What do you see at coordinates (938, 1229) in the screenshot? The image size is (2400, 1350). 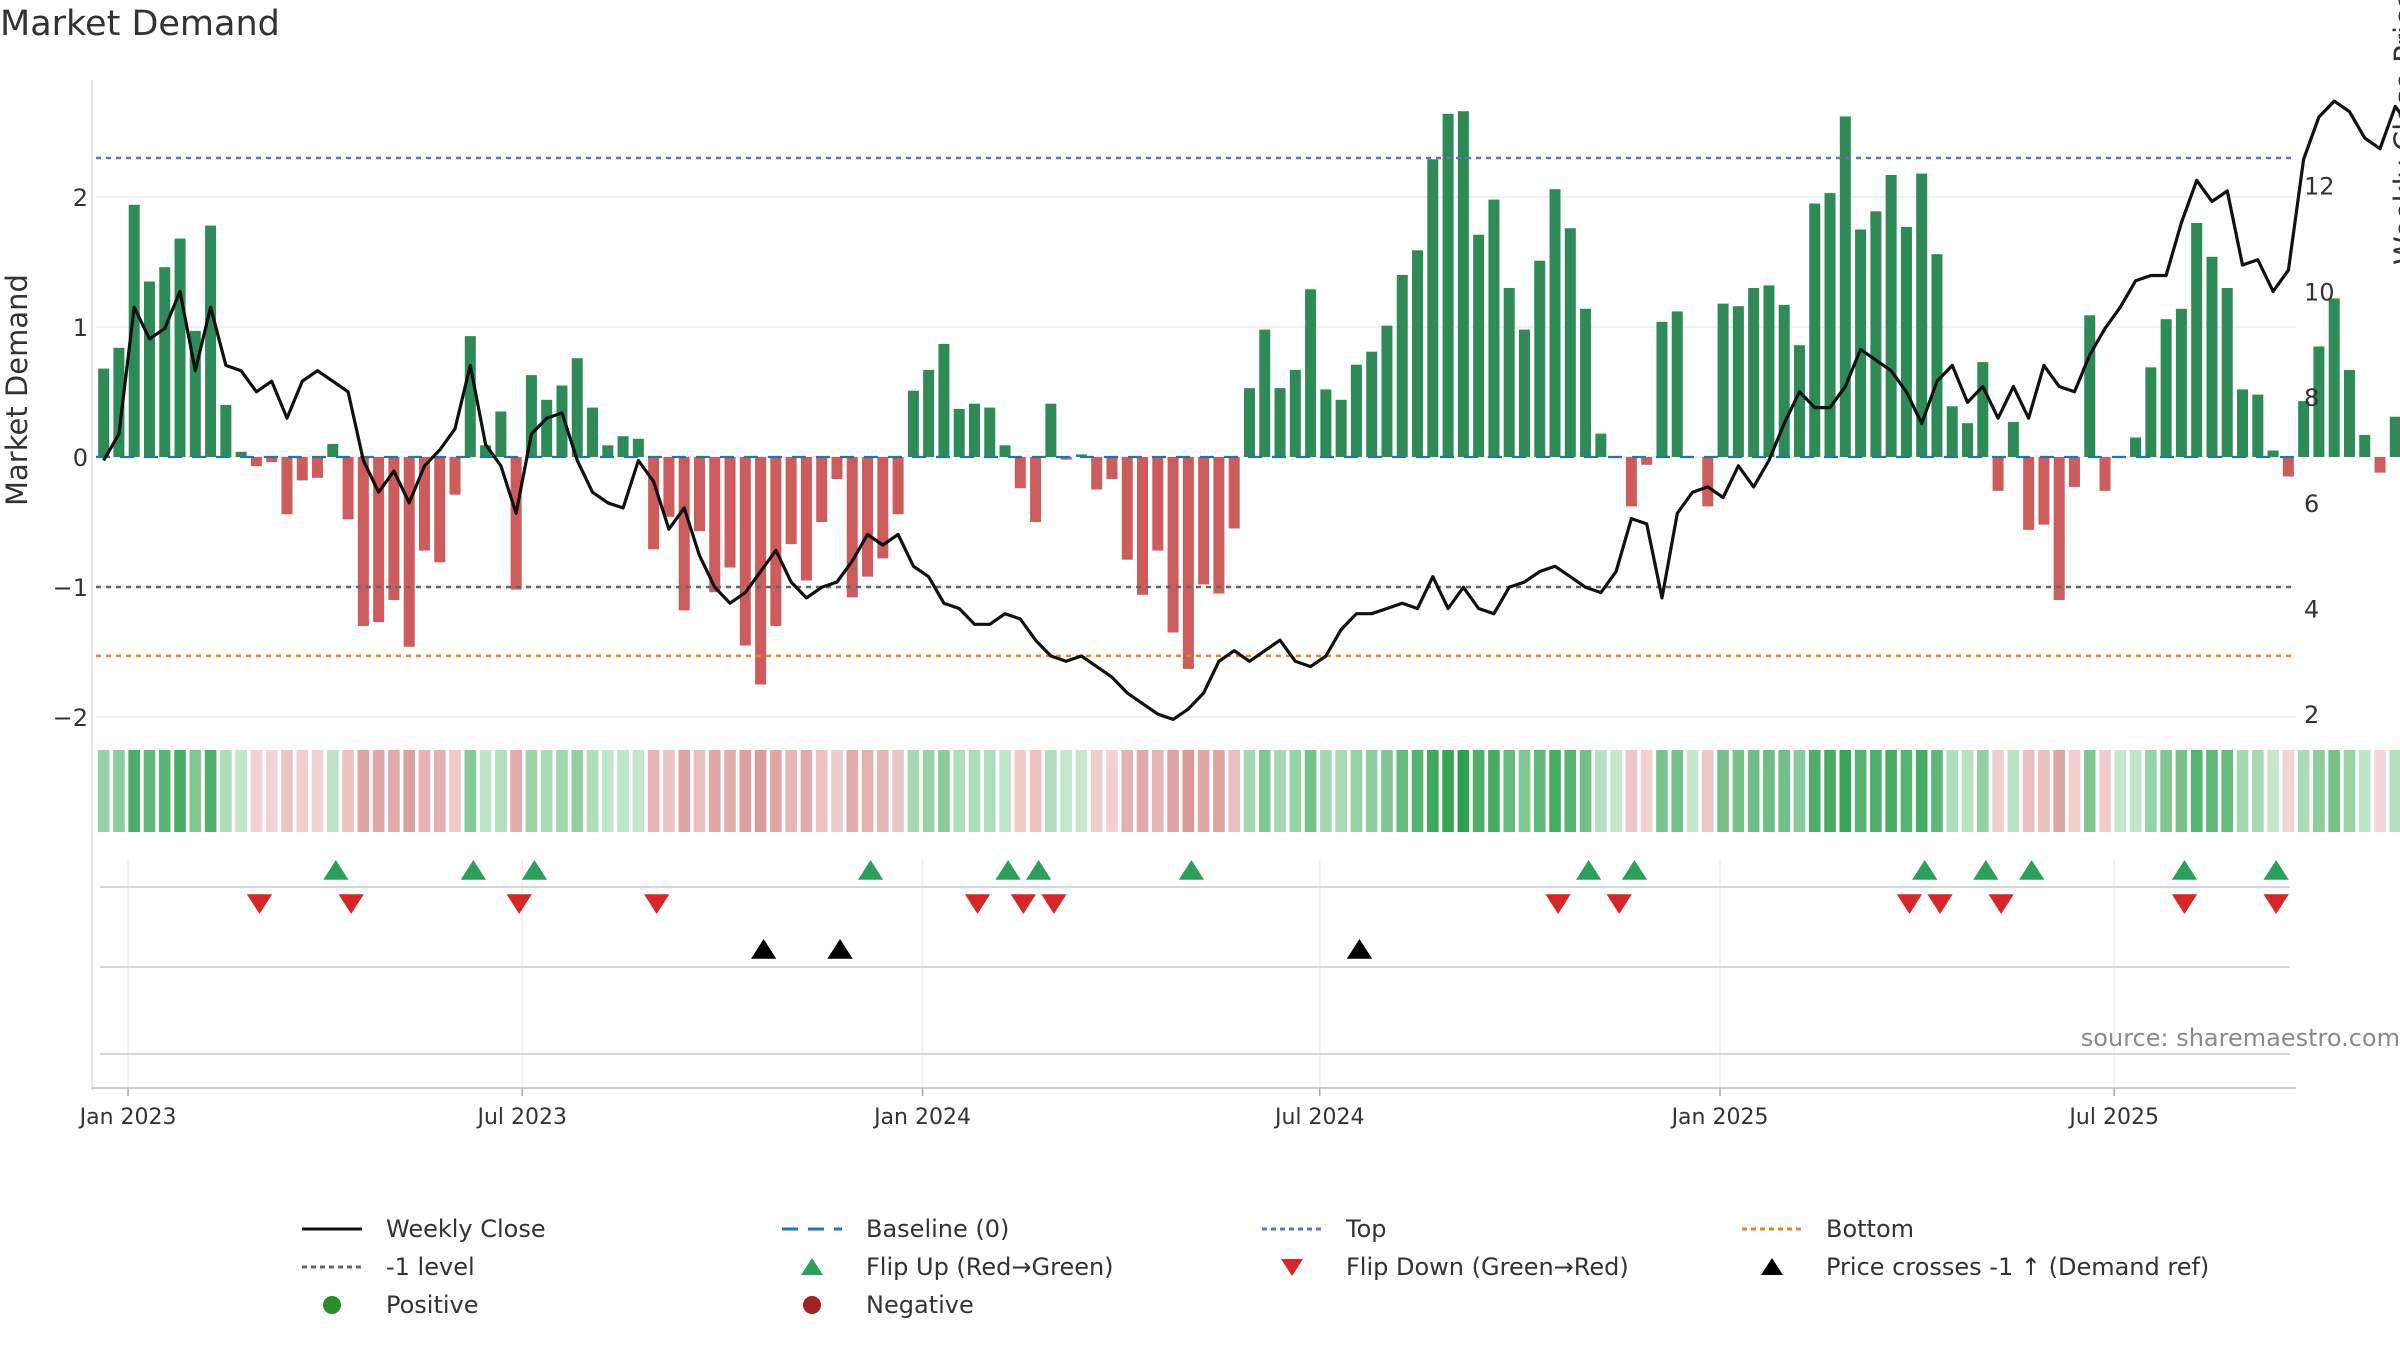 I see `legend-label: Baseline (0)` at bounding box center [938, 1229].